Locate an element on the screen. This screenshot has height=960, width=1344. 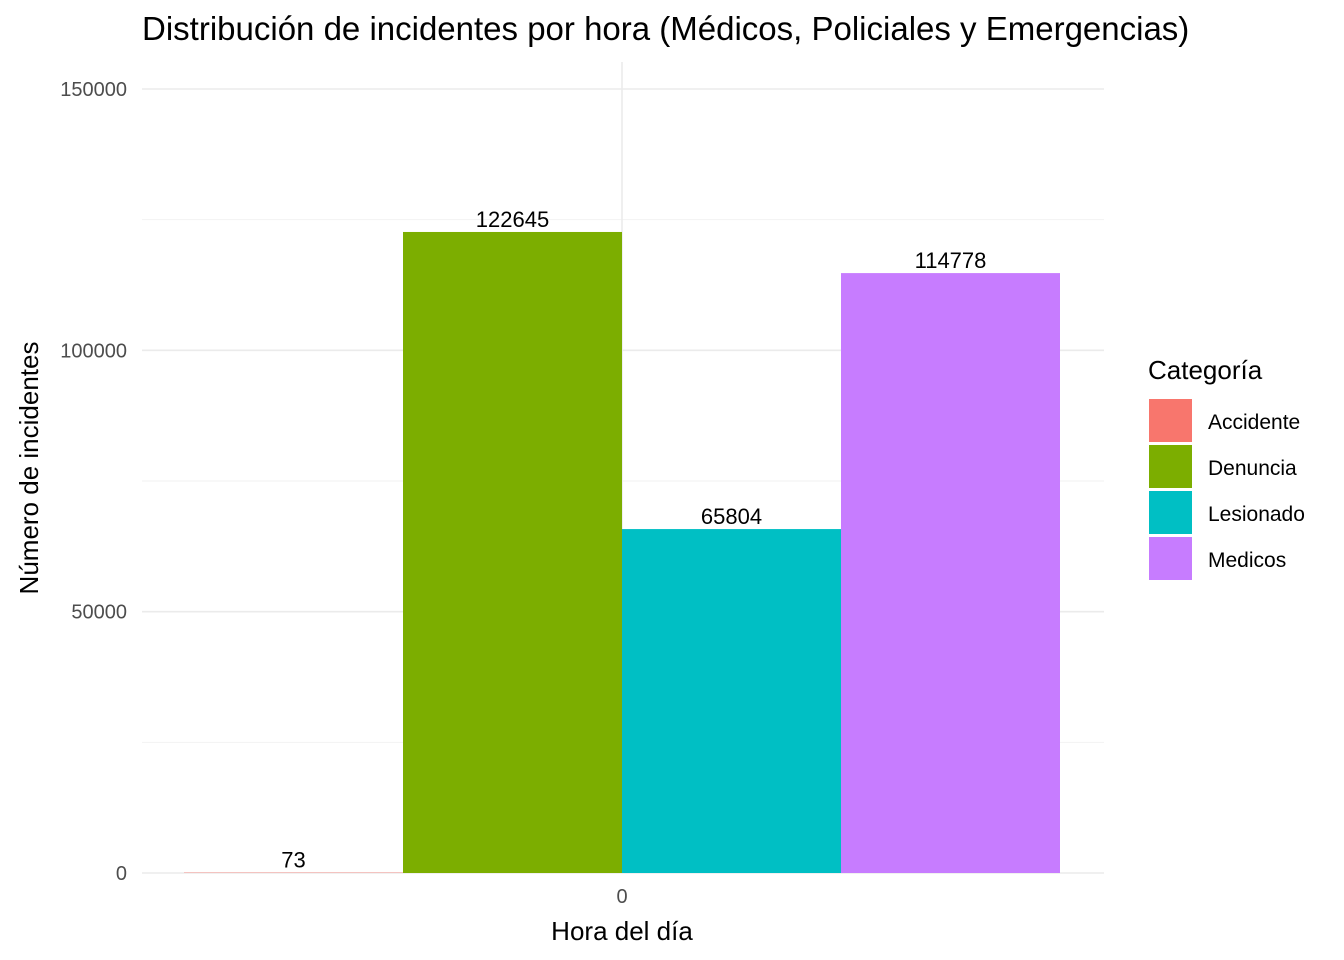
y-tick-label: 0 is located at coordinates (121, 874).